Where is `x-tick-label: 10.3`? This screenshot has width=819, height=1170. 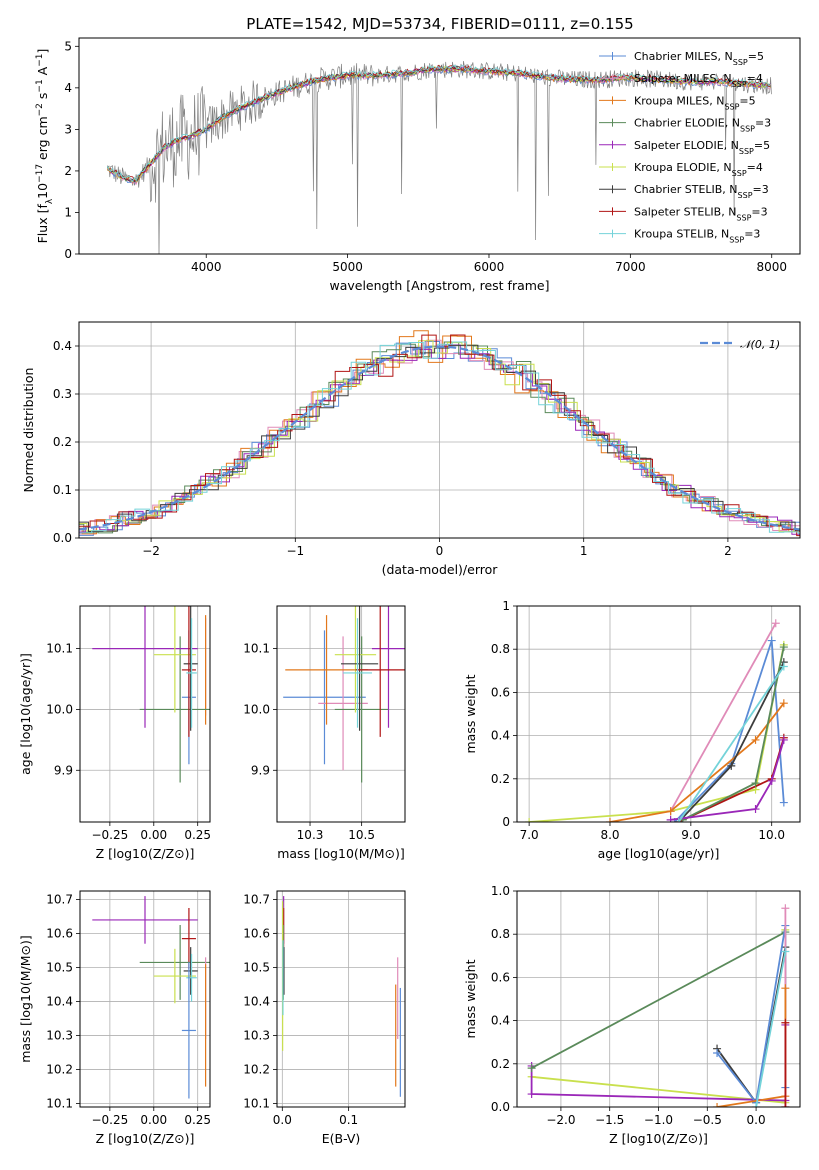
x-tick-label: 10.3 is located at coordinates (310, 835).